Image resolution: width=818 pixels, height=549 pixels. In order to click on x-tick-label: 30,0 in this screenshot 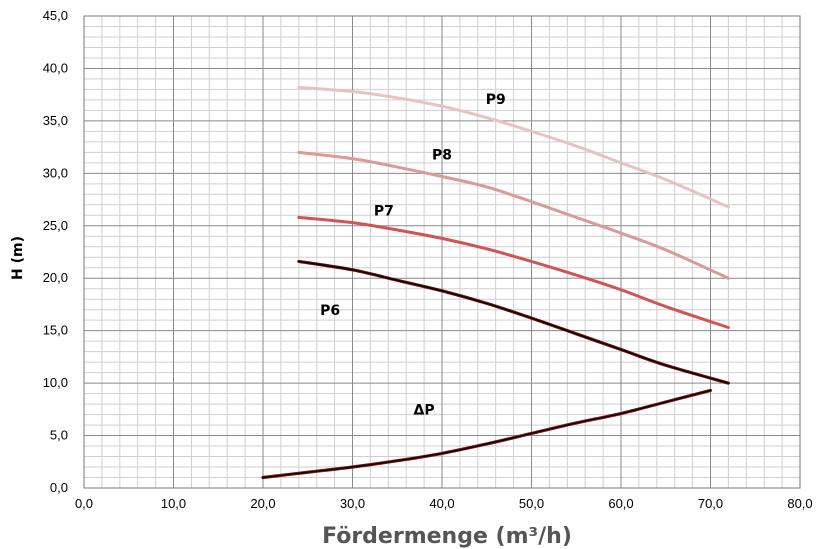, I will do `click(352, 503)`.